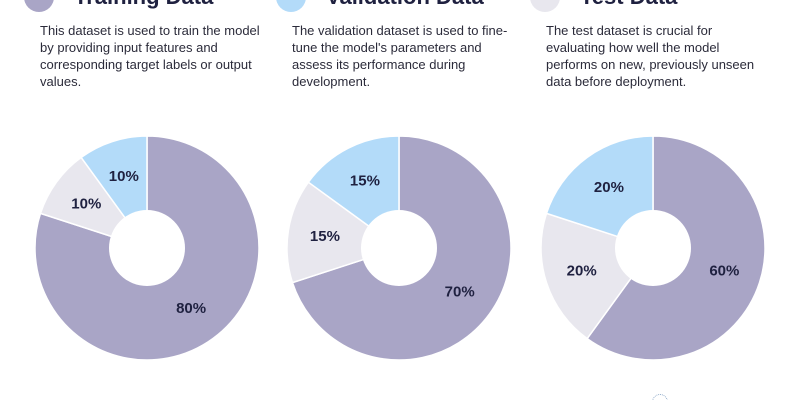 Image resolution: width=800 pixels, height=400 pixels. Describe the element at coordinates (460, 292) in the screenshot. I see `training-slice-label: 70%` at that location.